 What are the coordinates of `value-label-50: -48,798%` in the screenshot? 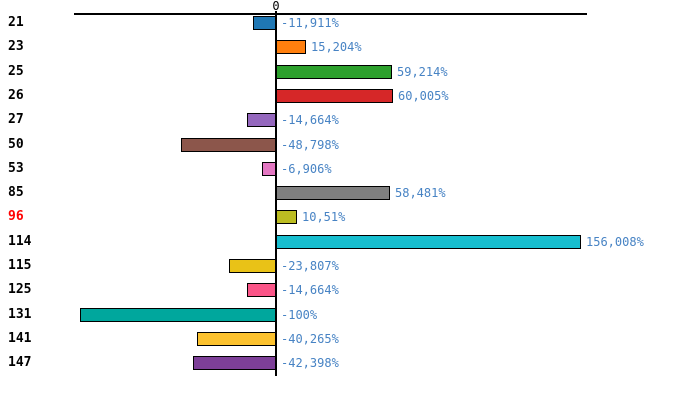 It's located at (310, 145).